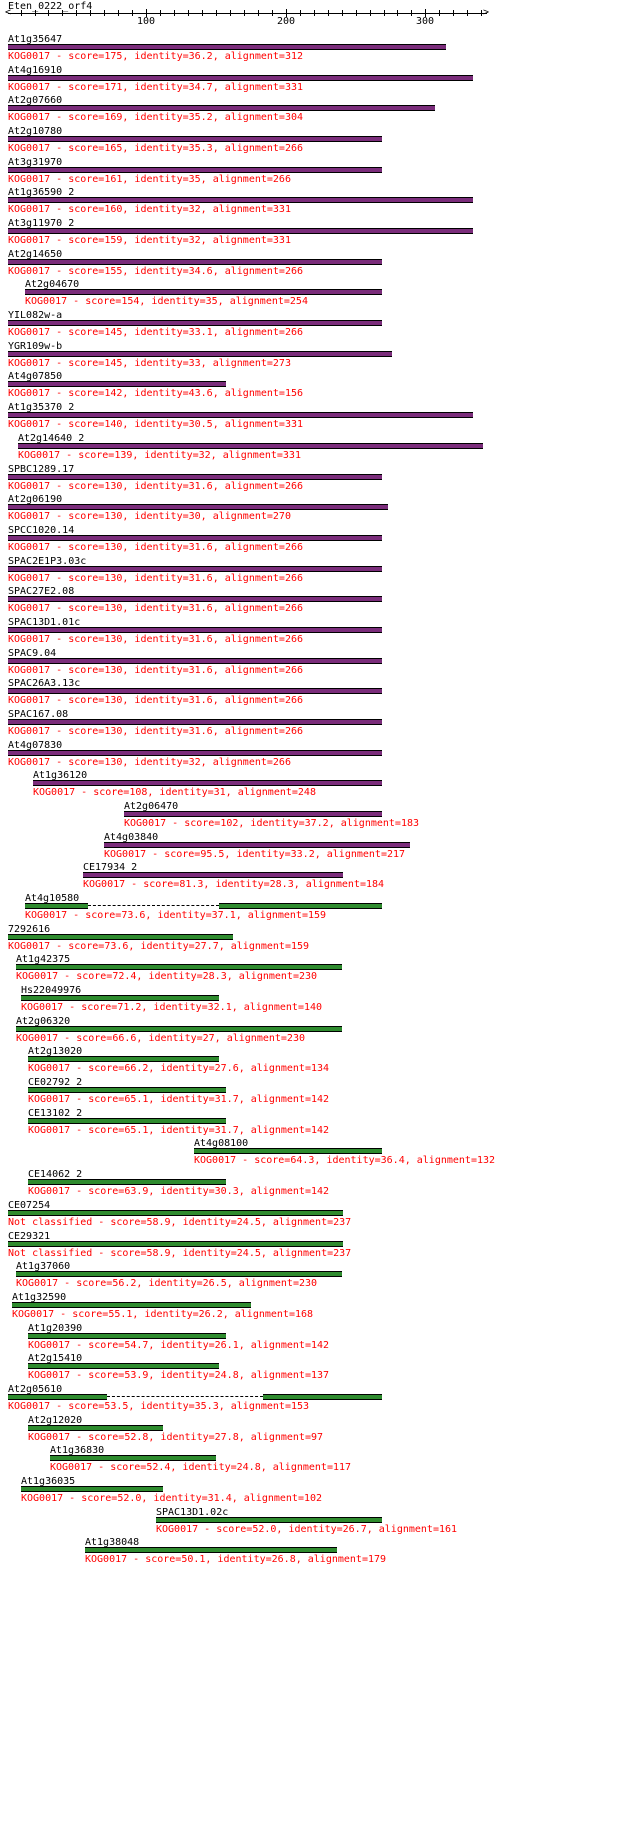 The image size is (620, 1841). Describe the element at coordinates (41, 223) in the screenshot. I see `hit-name: At3g11970_2` at that location.